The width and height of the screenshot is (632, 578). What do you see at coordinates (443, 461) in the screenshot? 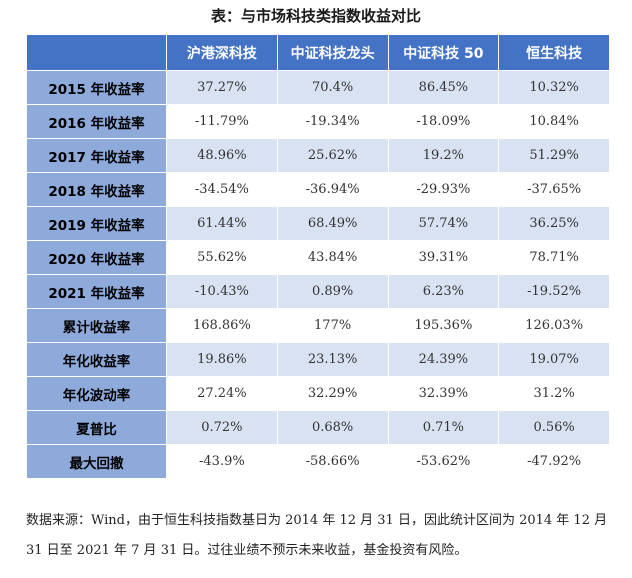
I see `table-cell: -53.62%` at bounding box center [443, 461].